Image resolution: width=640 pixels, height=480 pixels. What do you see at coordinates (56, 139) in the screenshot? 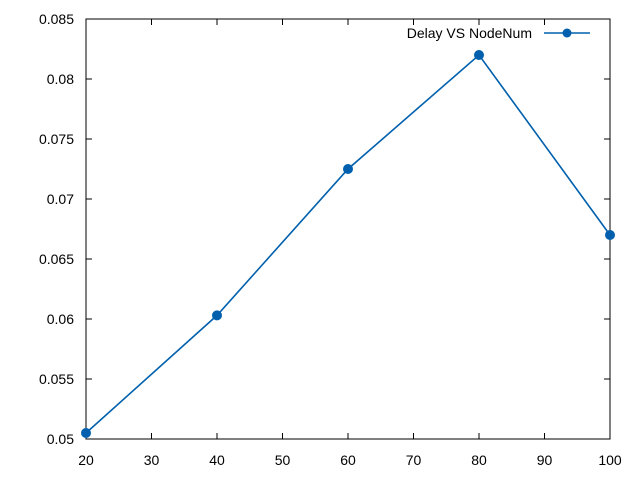
I see `y-tick-label: 0.075` at bounding box center [56, 139].